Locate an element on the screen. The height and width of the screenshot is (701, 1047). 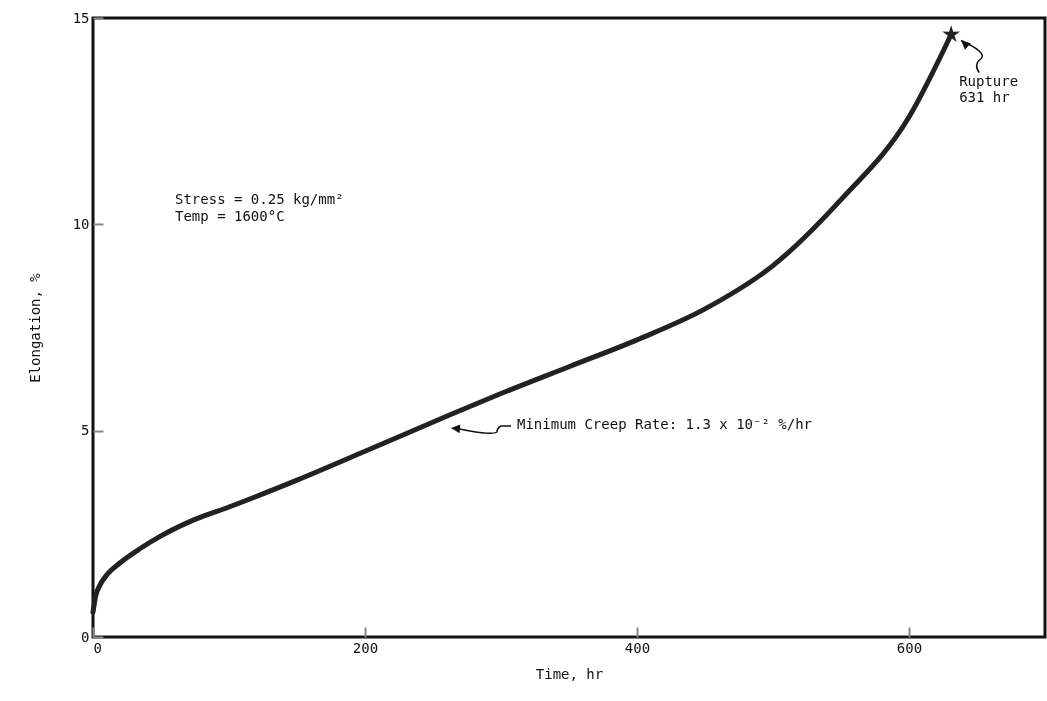
x-tick-label: 200 is located at coordinates (365, 647).